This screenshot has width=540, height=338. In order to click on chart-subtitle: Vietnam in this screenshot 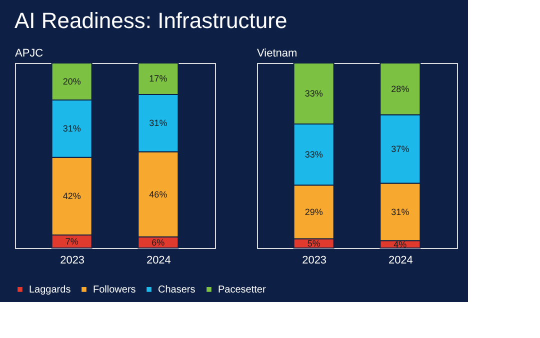, I will do `click(277, 54)`.